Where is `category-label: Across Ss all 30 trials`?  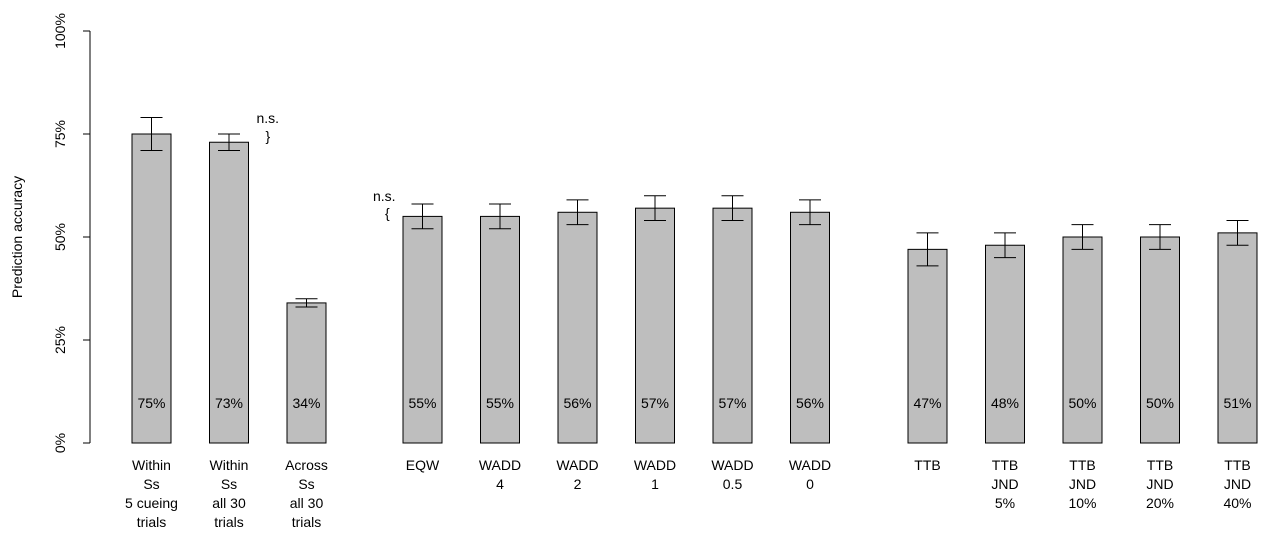 category-label: Across Ss all 30 trials is located at coordinates (306, 493).